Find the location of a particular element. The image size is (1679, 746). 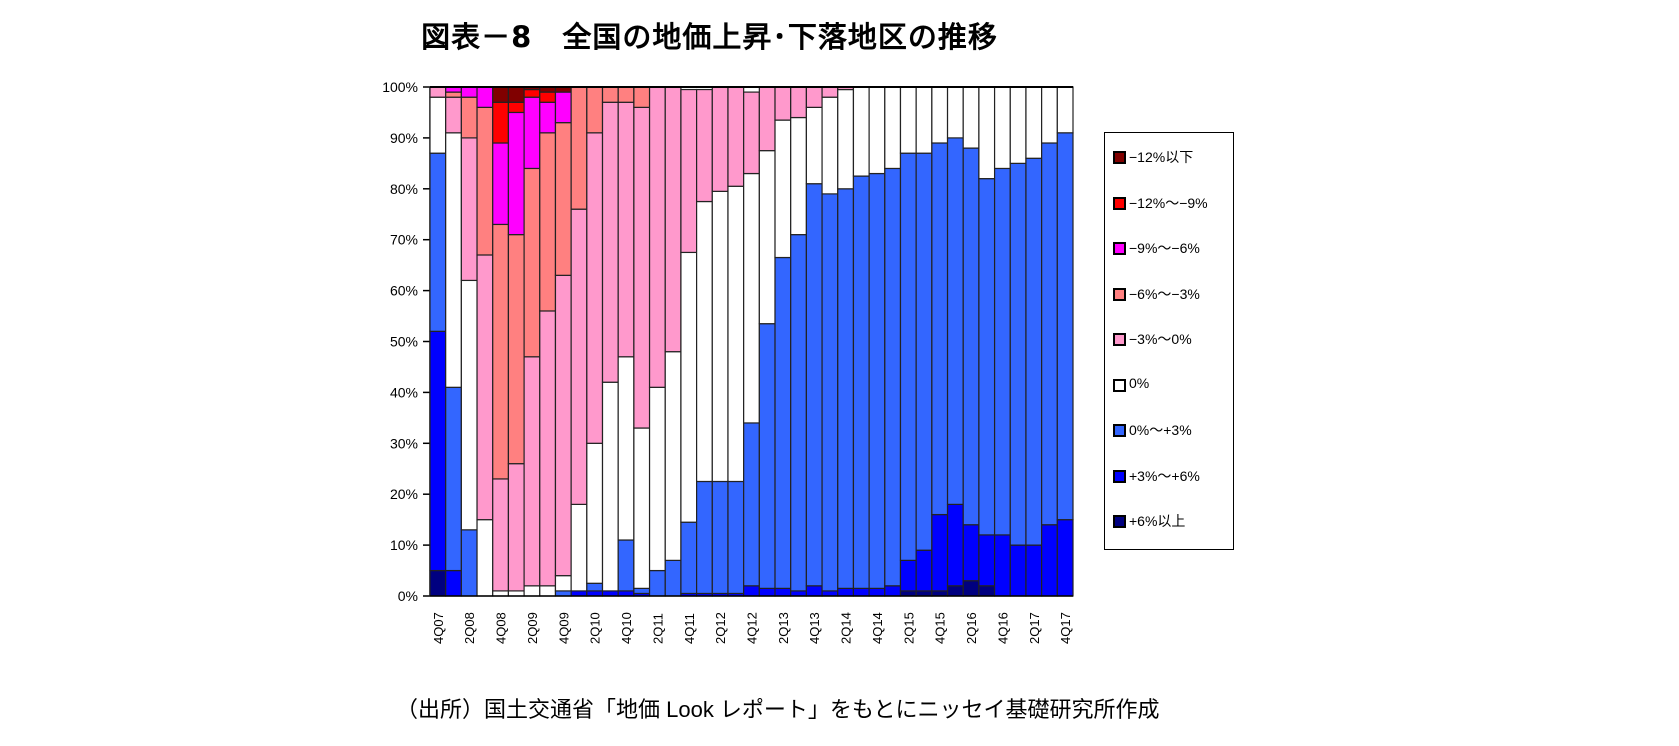

legend-item: −9%〜−6% is located at coordinates (1169, 261).